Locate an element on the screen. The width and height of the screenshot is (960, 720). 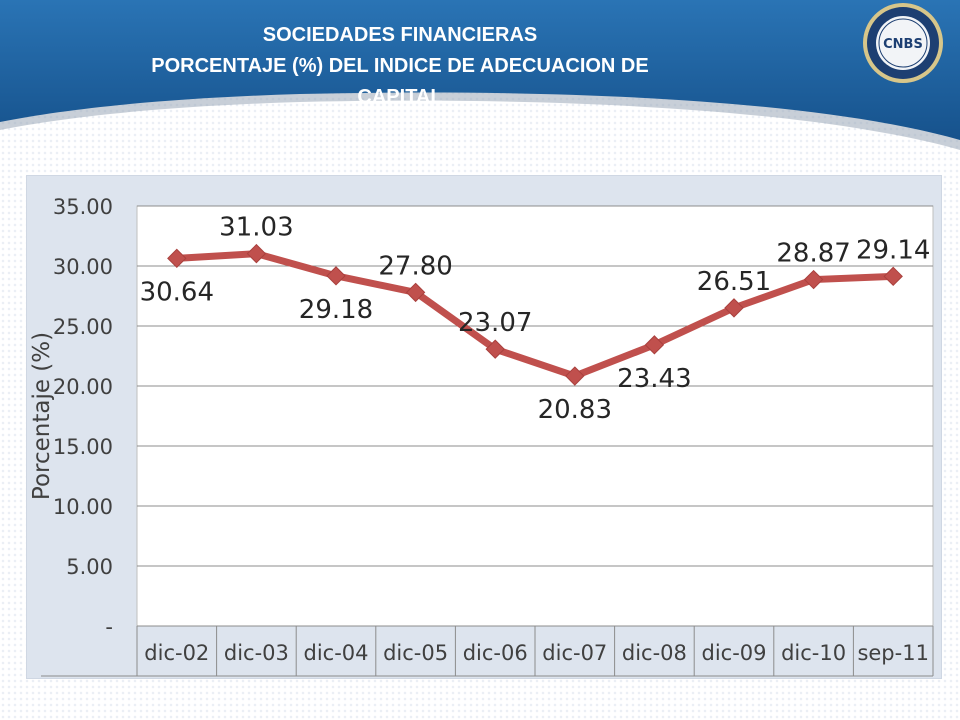
x-tick-label: dic-02 is located at coordinates (176, 653).